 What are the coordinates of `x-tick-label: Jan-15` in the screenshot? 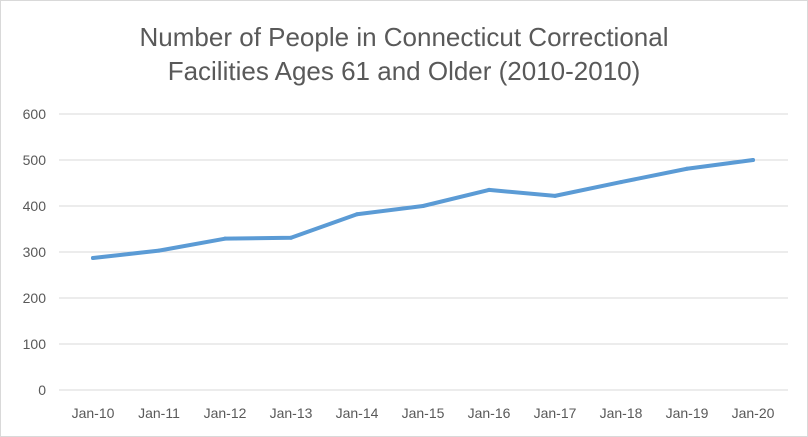 It's located at (423, 413).